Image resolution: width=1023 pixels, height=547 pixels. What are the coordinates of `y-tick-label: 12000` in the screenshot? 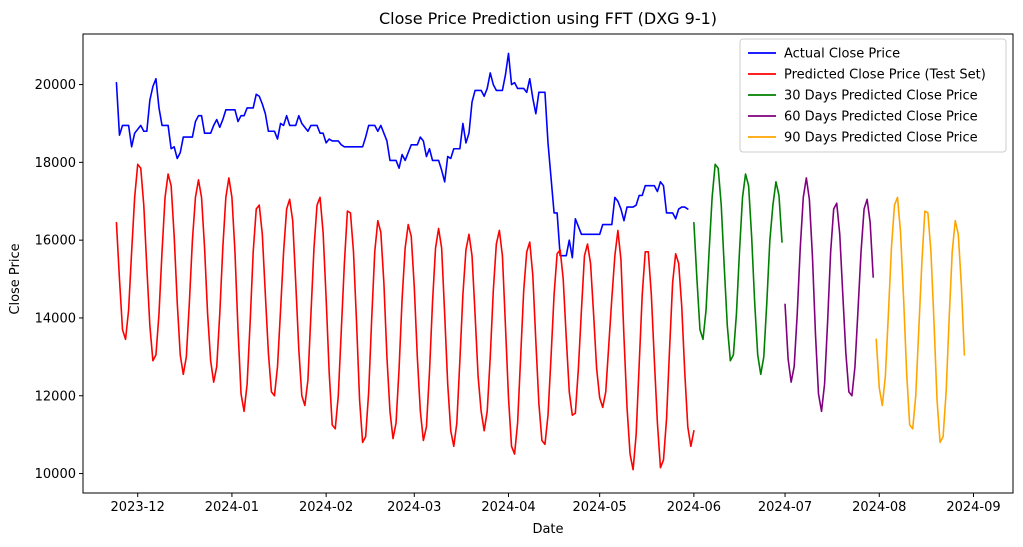 It's located at (55, 396).